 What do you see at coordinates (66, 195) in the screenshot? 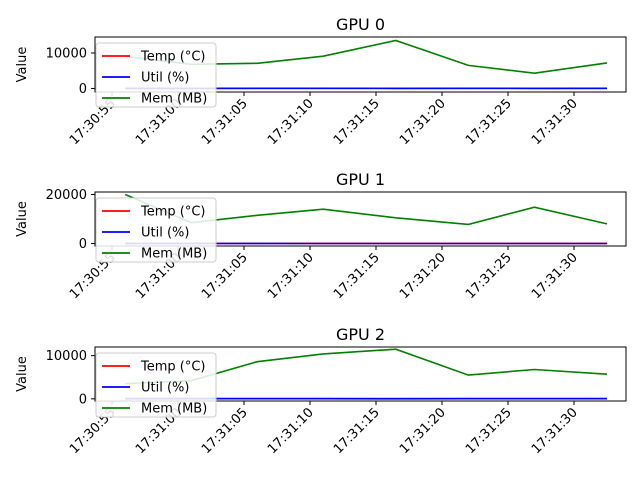
I see `y-tick-label: 20000` at bounding box center [66, 195].